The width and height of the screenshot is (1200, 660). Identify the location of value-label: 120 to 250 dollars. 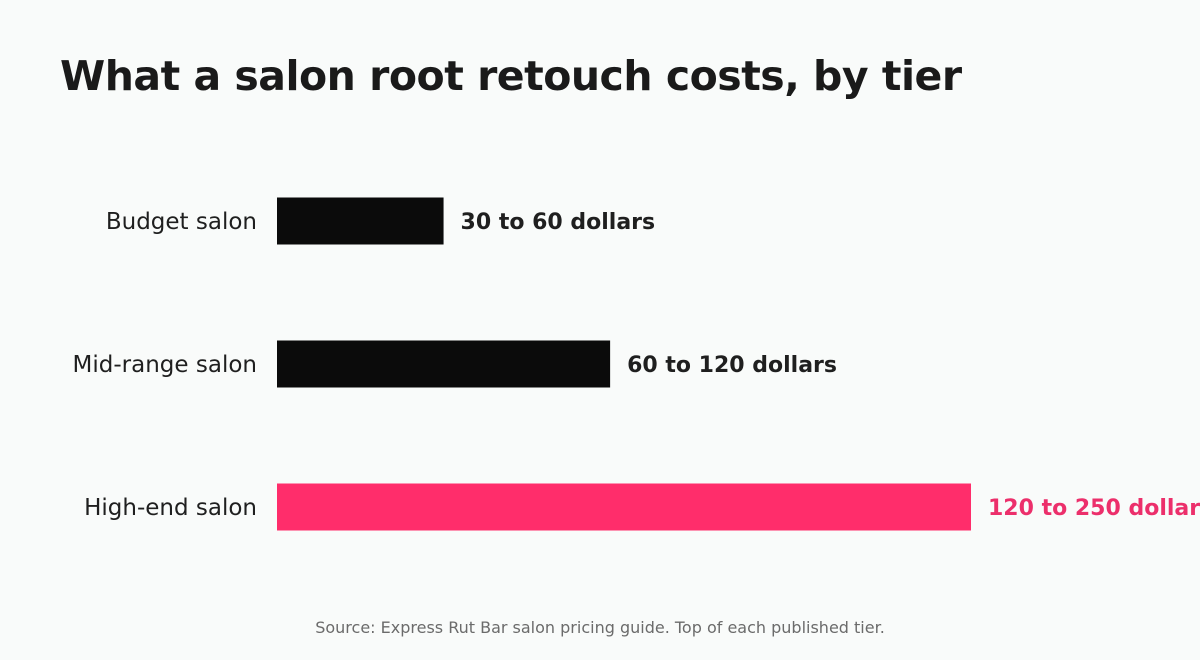
(1094, 508).